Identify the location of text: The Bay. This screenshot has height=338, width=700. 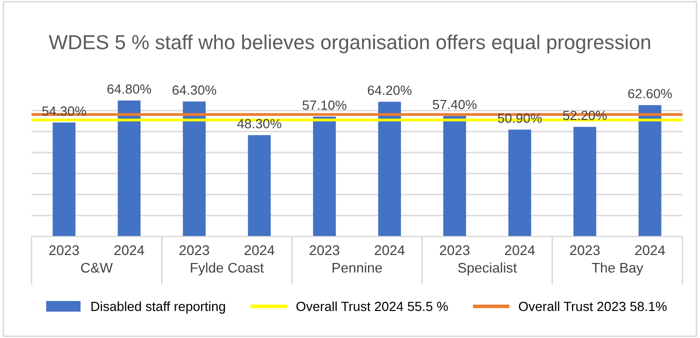
(618, 269).